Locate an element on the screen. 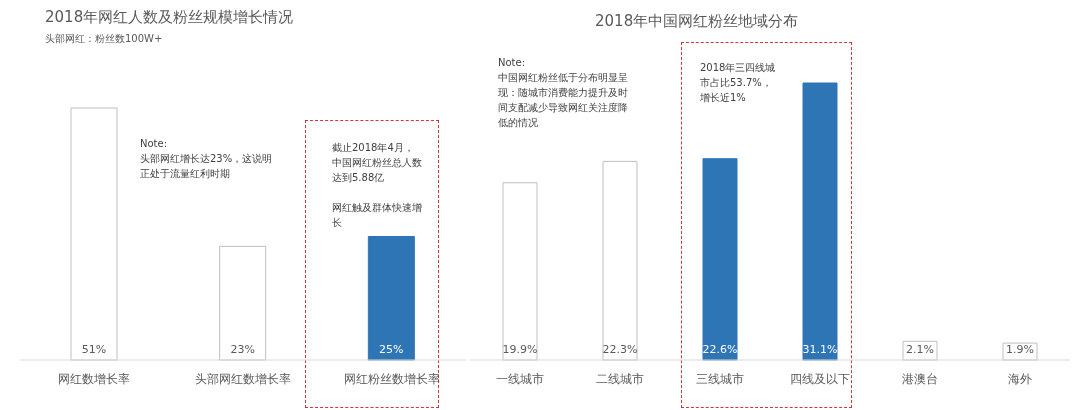 The height and width of the screenshot is (410, 1080). data-label: 22.3% is located at coordinates (620, 349).